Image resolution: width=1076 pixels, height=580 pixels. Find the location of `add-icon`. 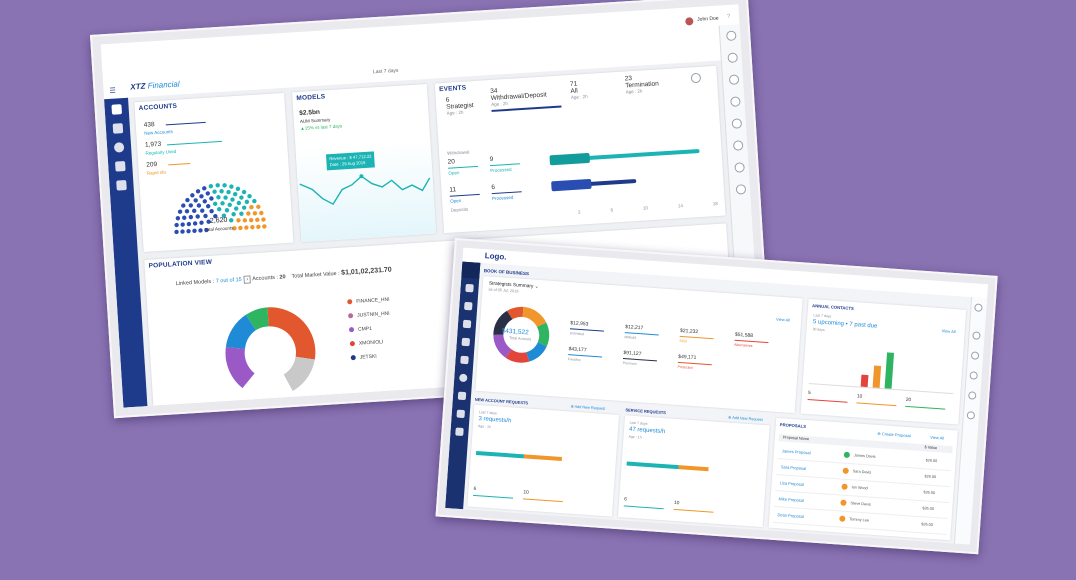

add-icon is located at coordinates (741, 189).